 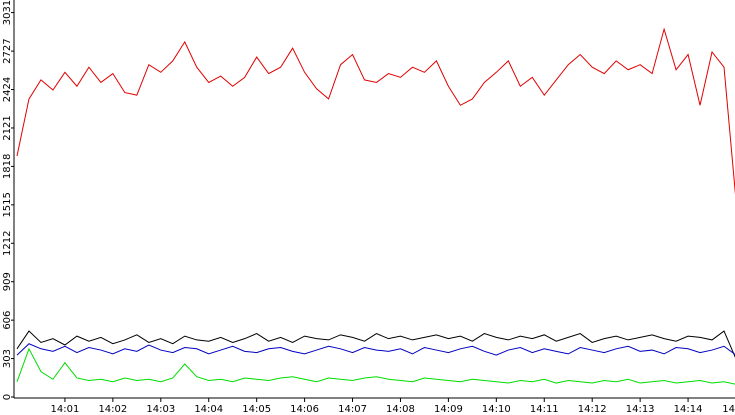 What do you see at coordinates (112, 409) in the screenshot?
I see `x-tick-label: 14:02` at bounding box center [112, 409].